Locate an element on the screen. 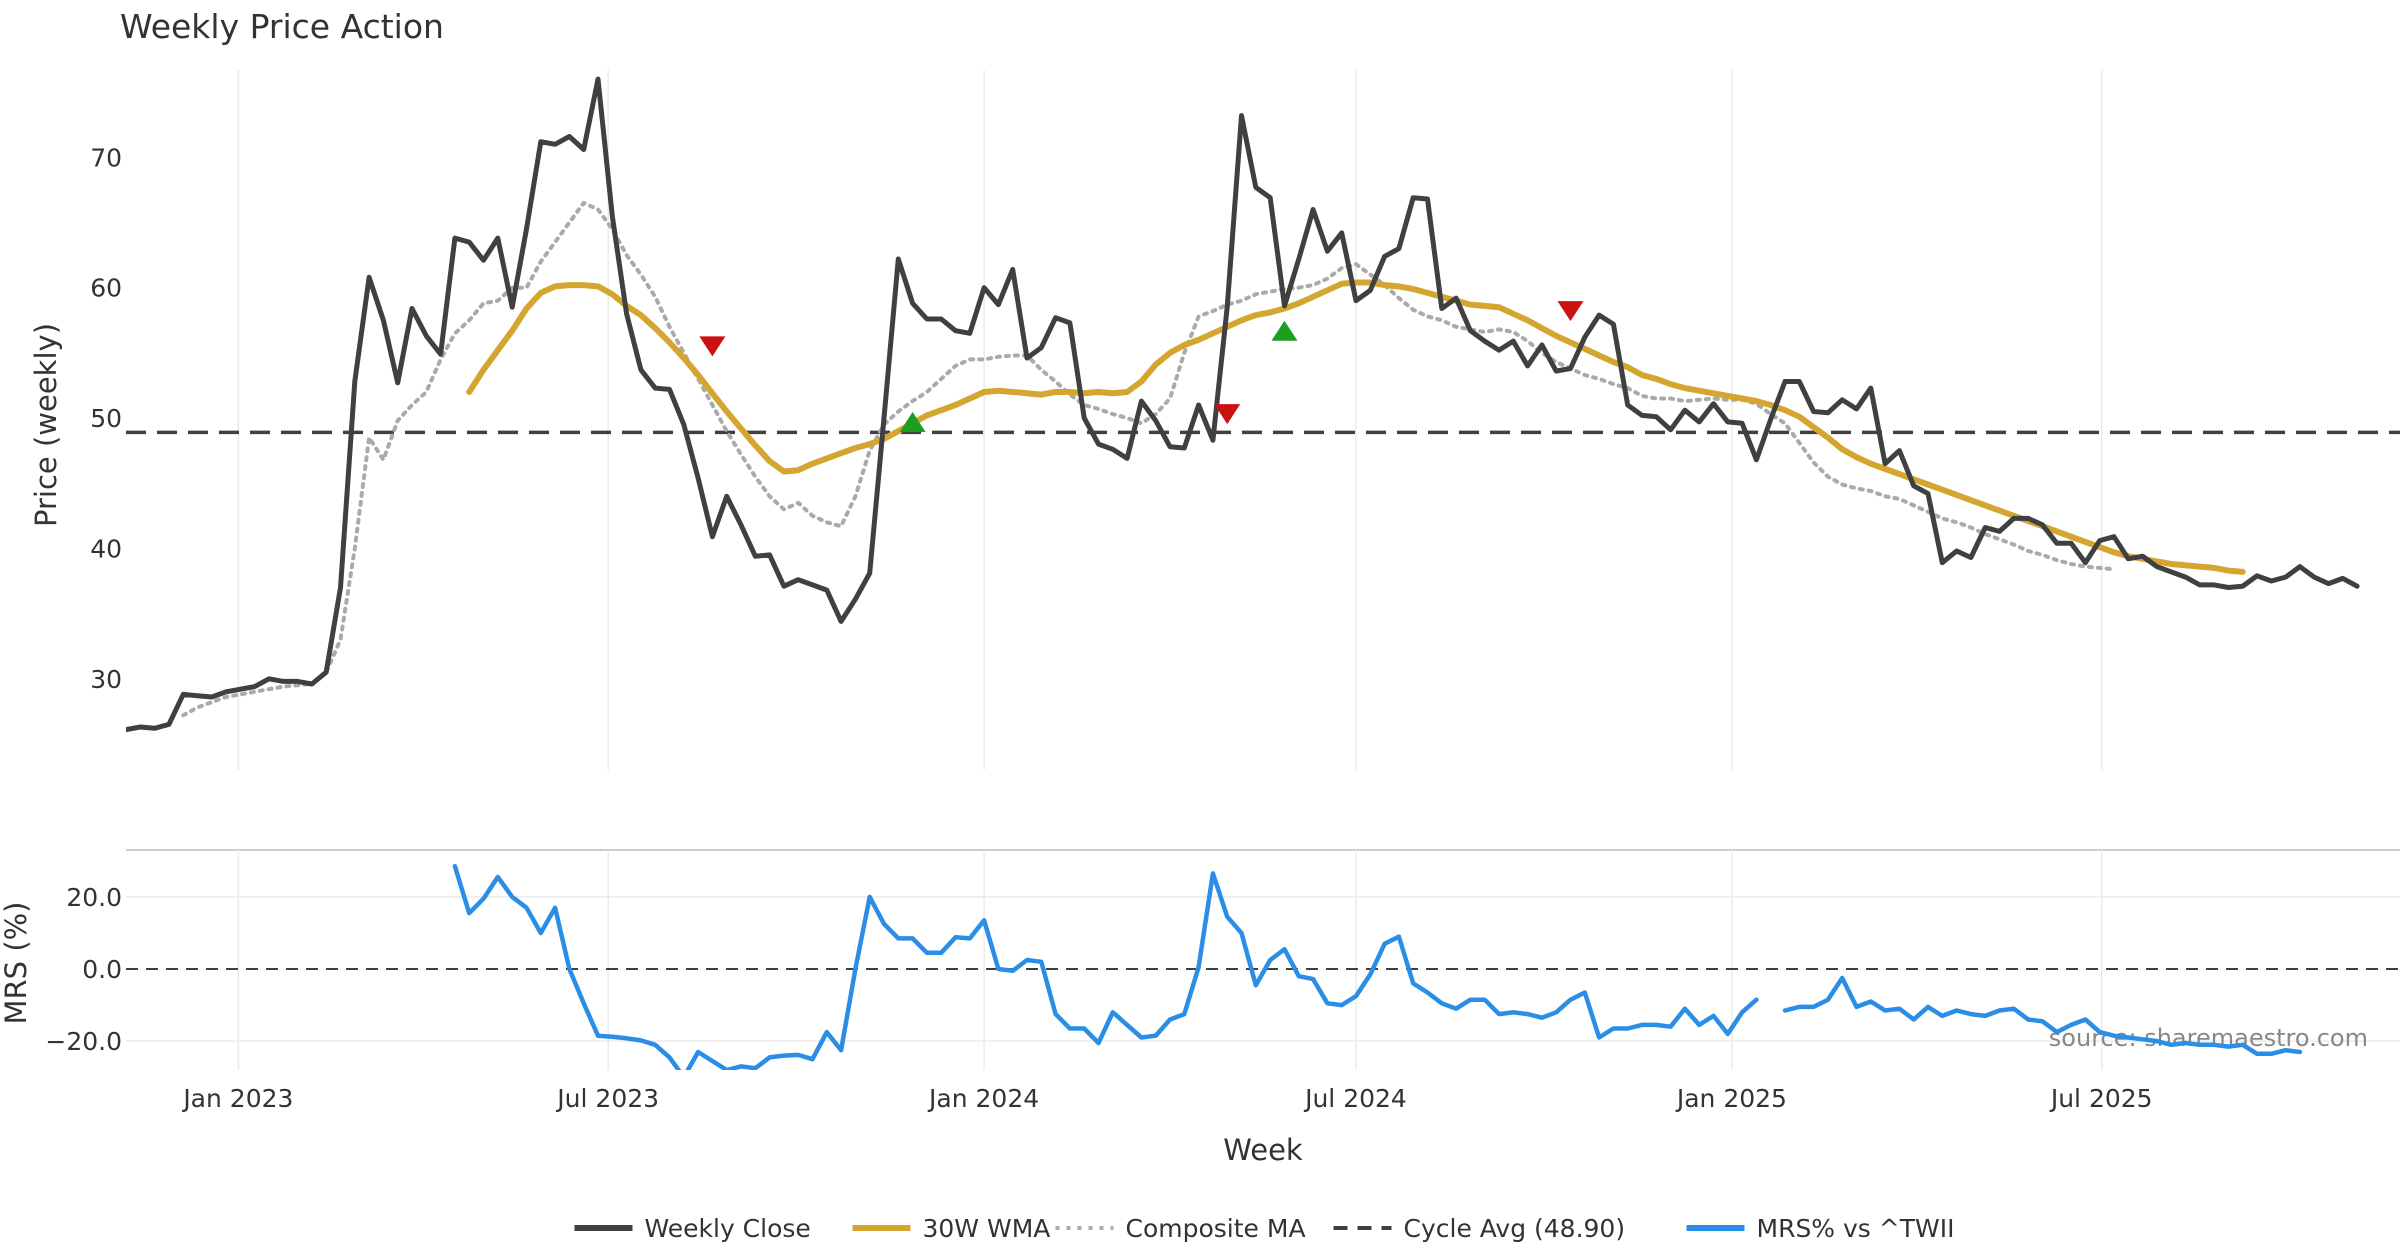 This screenshot has width=2400, height=1260. legend-item-cycle-avg-48-90: Cycle Avg (48.90) is located at coordinates (1479, 1228).